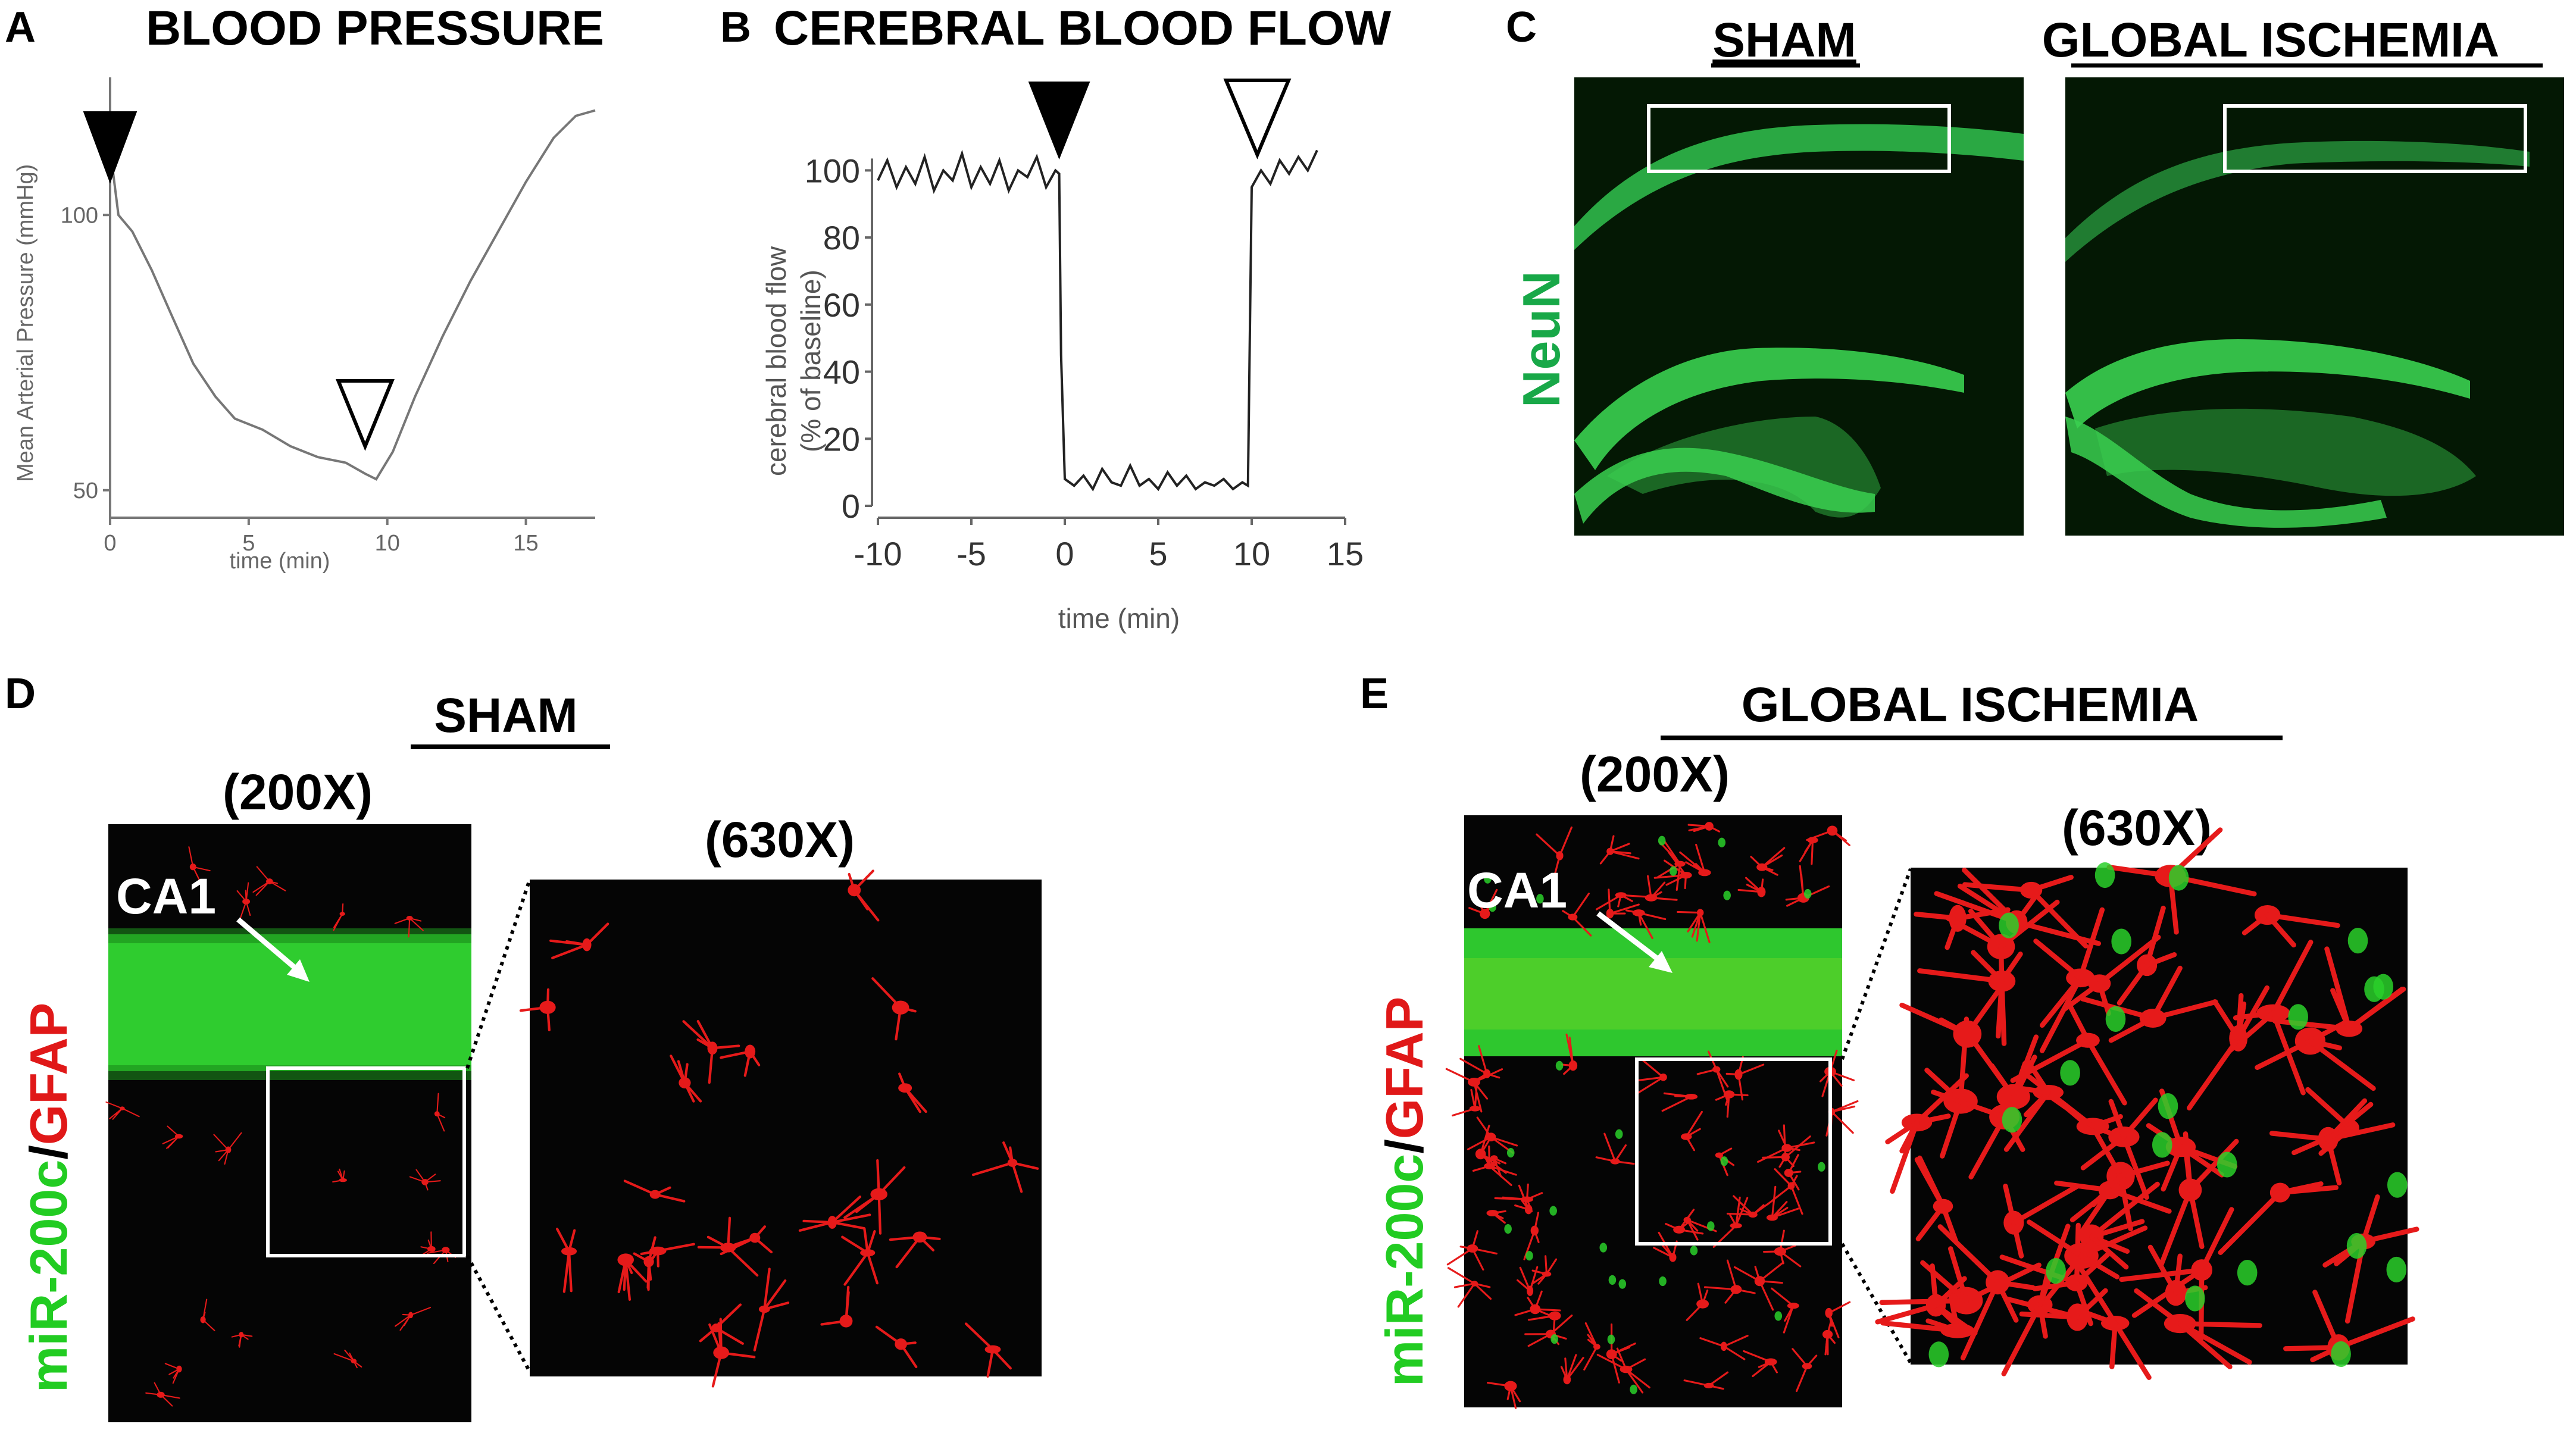 The width and height of the screenshot is (2576, 1430). Describe the element at coordinates (525, 543) in the screenshot. I see `panel-a-xtick-label: 15` at that location.